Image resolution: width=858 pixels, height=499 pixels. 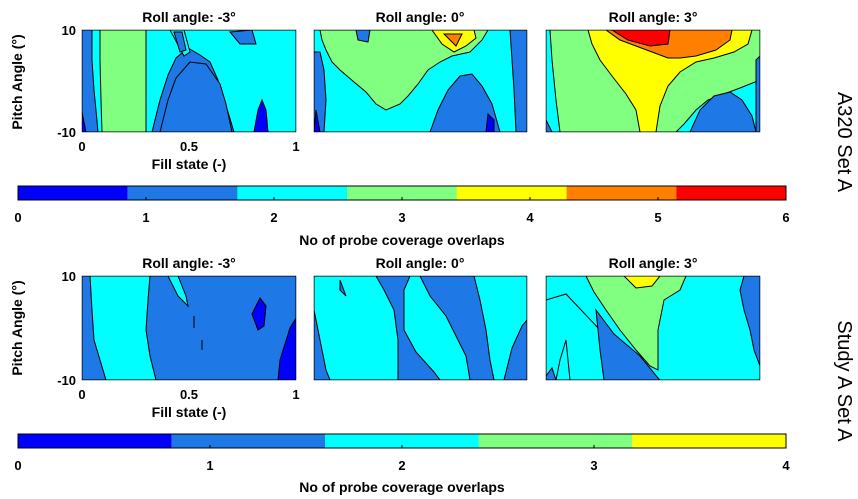 What do you see at coordinates (81, 394) in the screenshot?
I see `x-tick-bottom-0: 0` at bounding box center [81, 394].